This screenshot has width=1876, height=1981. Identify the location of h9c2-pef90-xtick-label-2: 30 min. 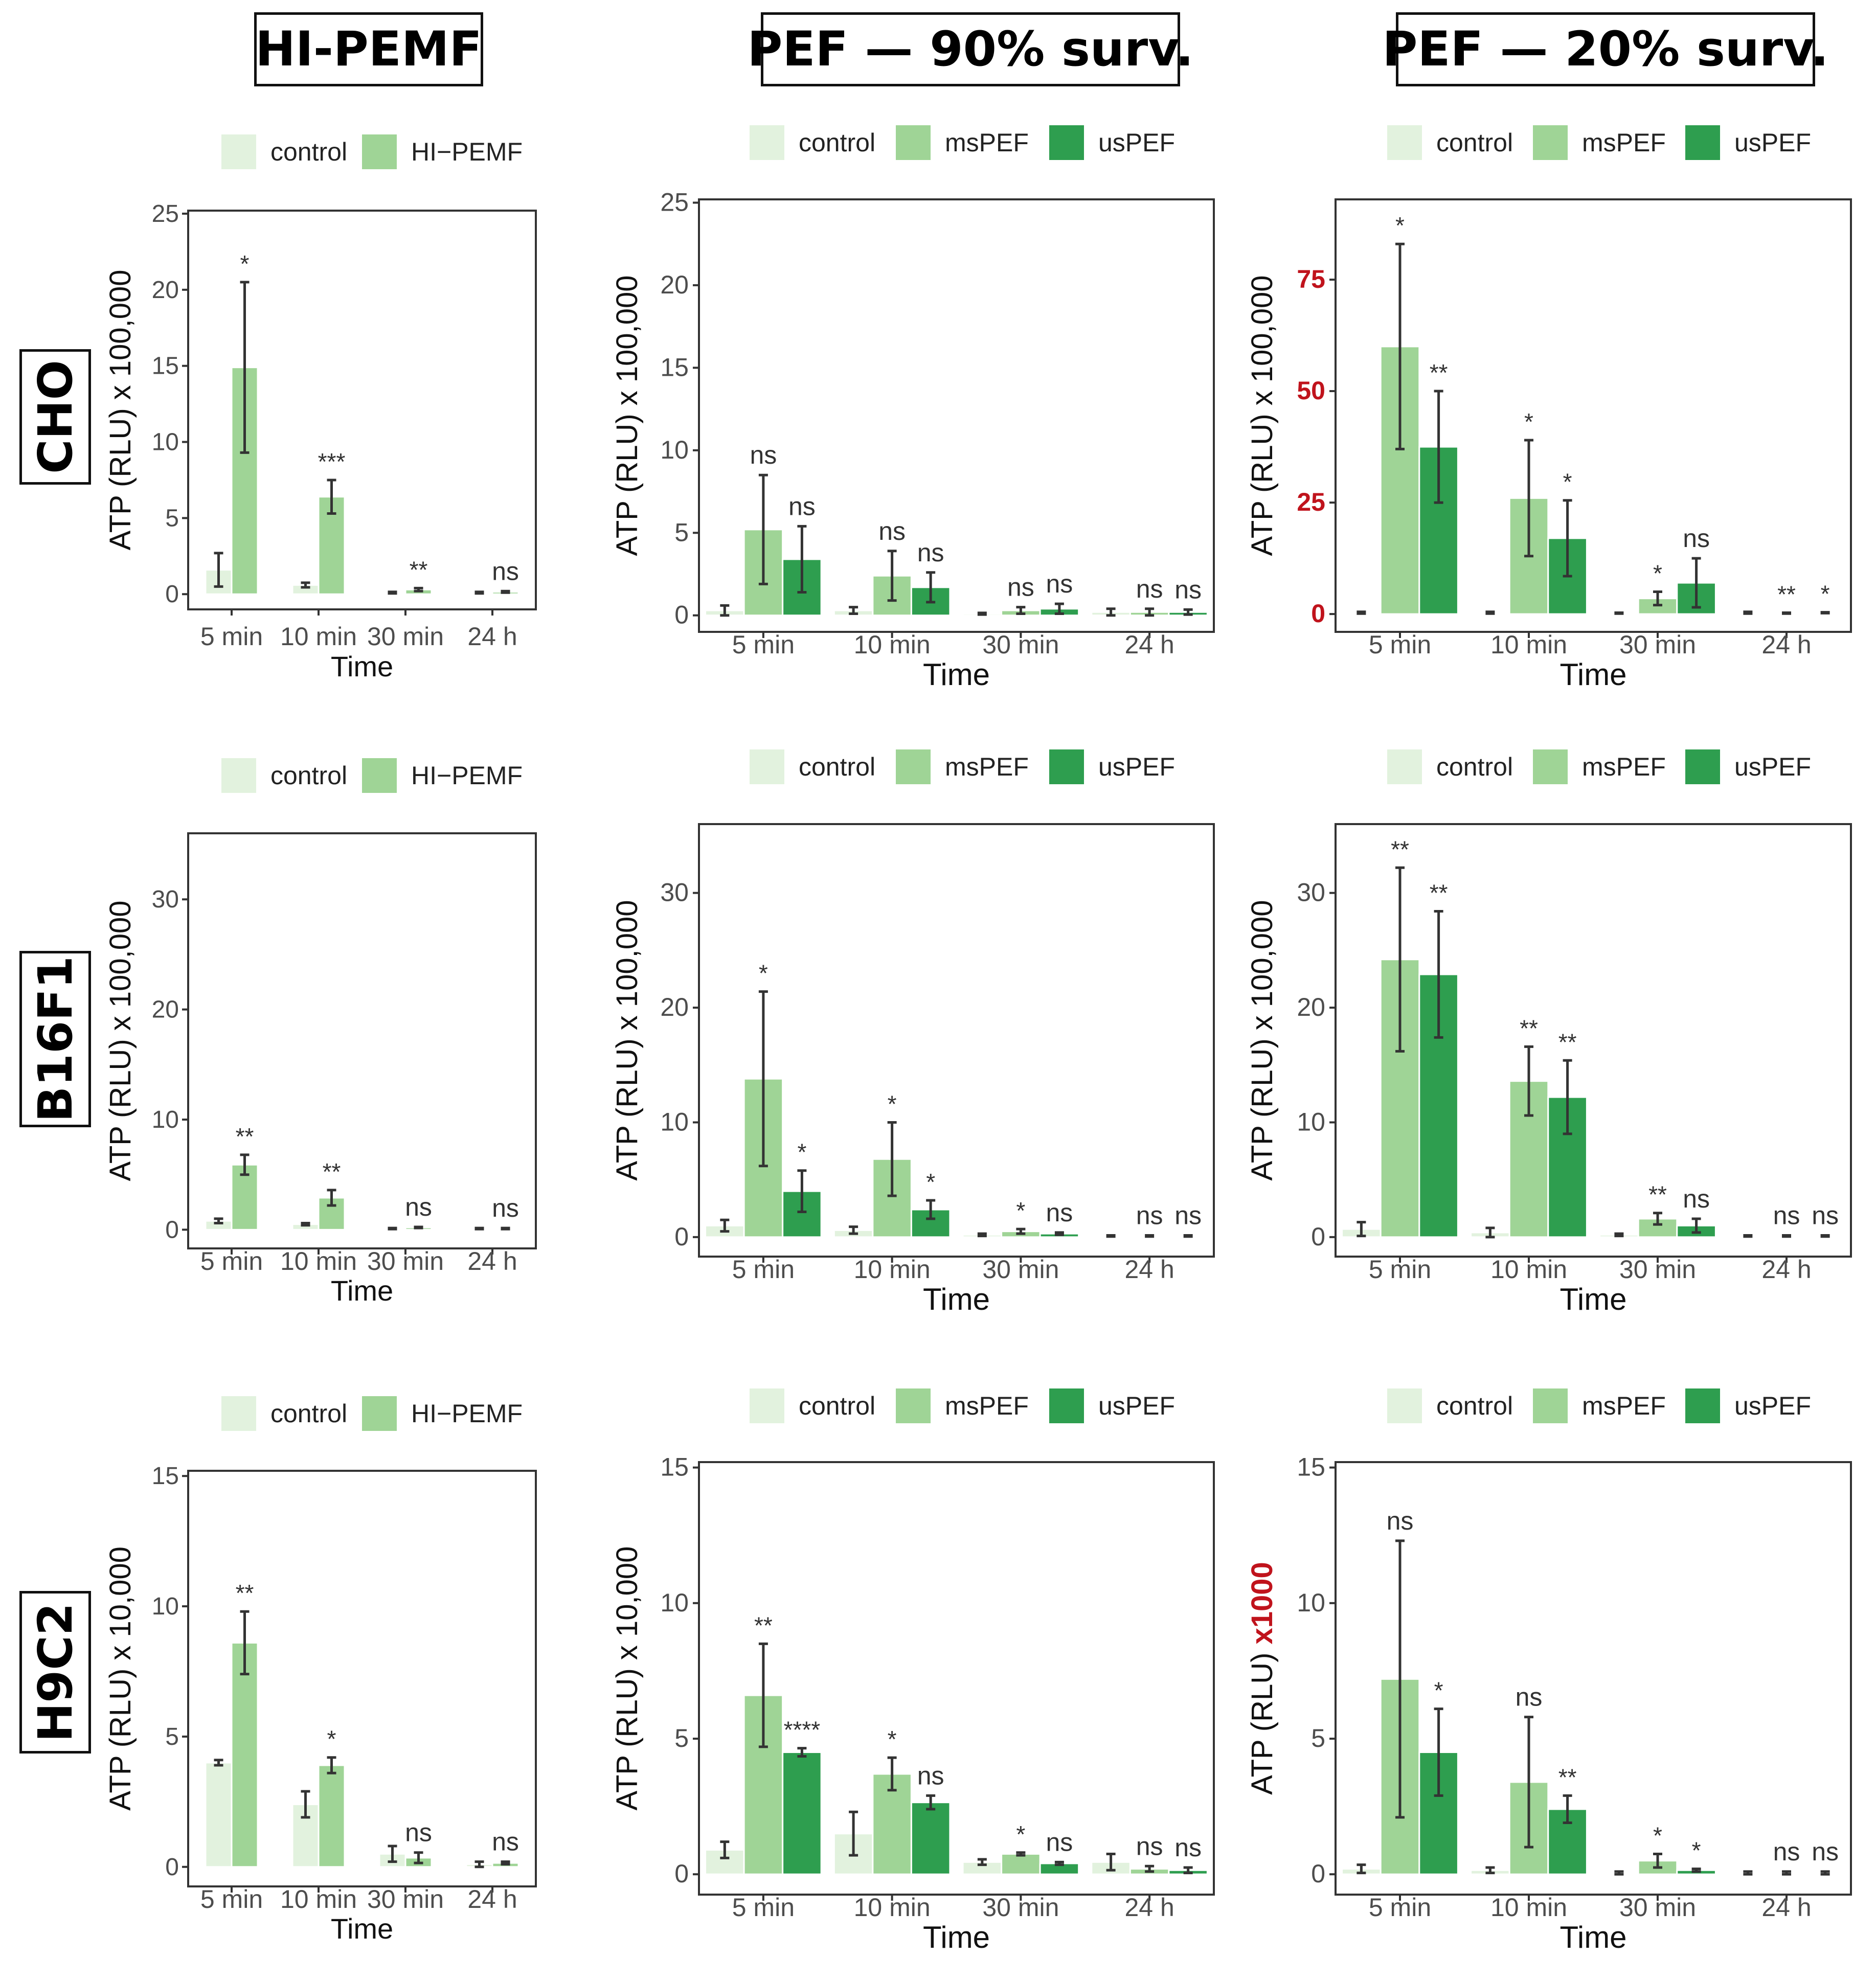
(1020, 1907).